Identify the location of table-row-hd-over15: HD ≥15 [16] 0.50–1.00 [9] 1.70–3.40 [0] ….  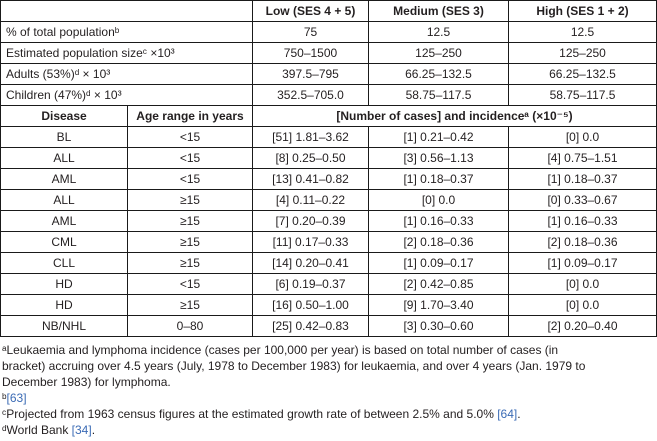
(328, 305).